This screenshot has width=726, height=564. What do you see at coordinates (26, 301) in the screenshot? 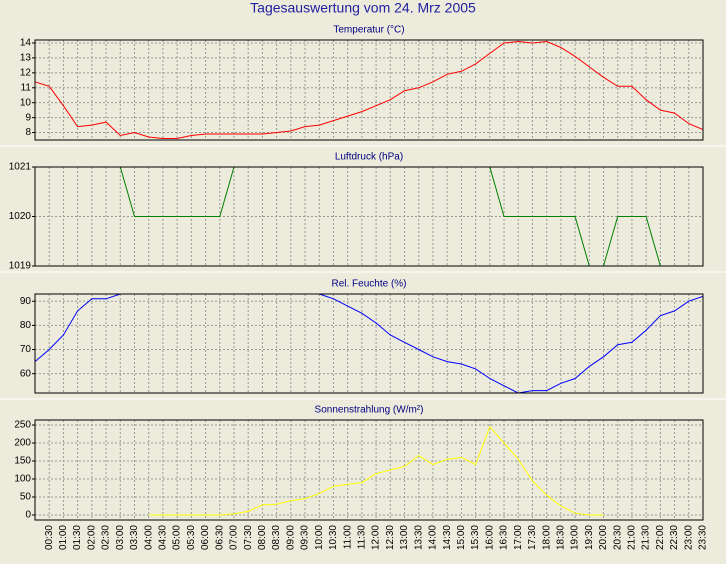
I see `y-tick-label: 90` at bounding box center [26, 301].